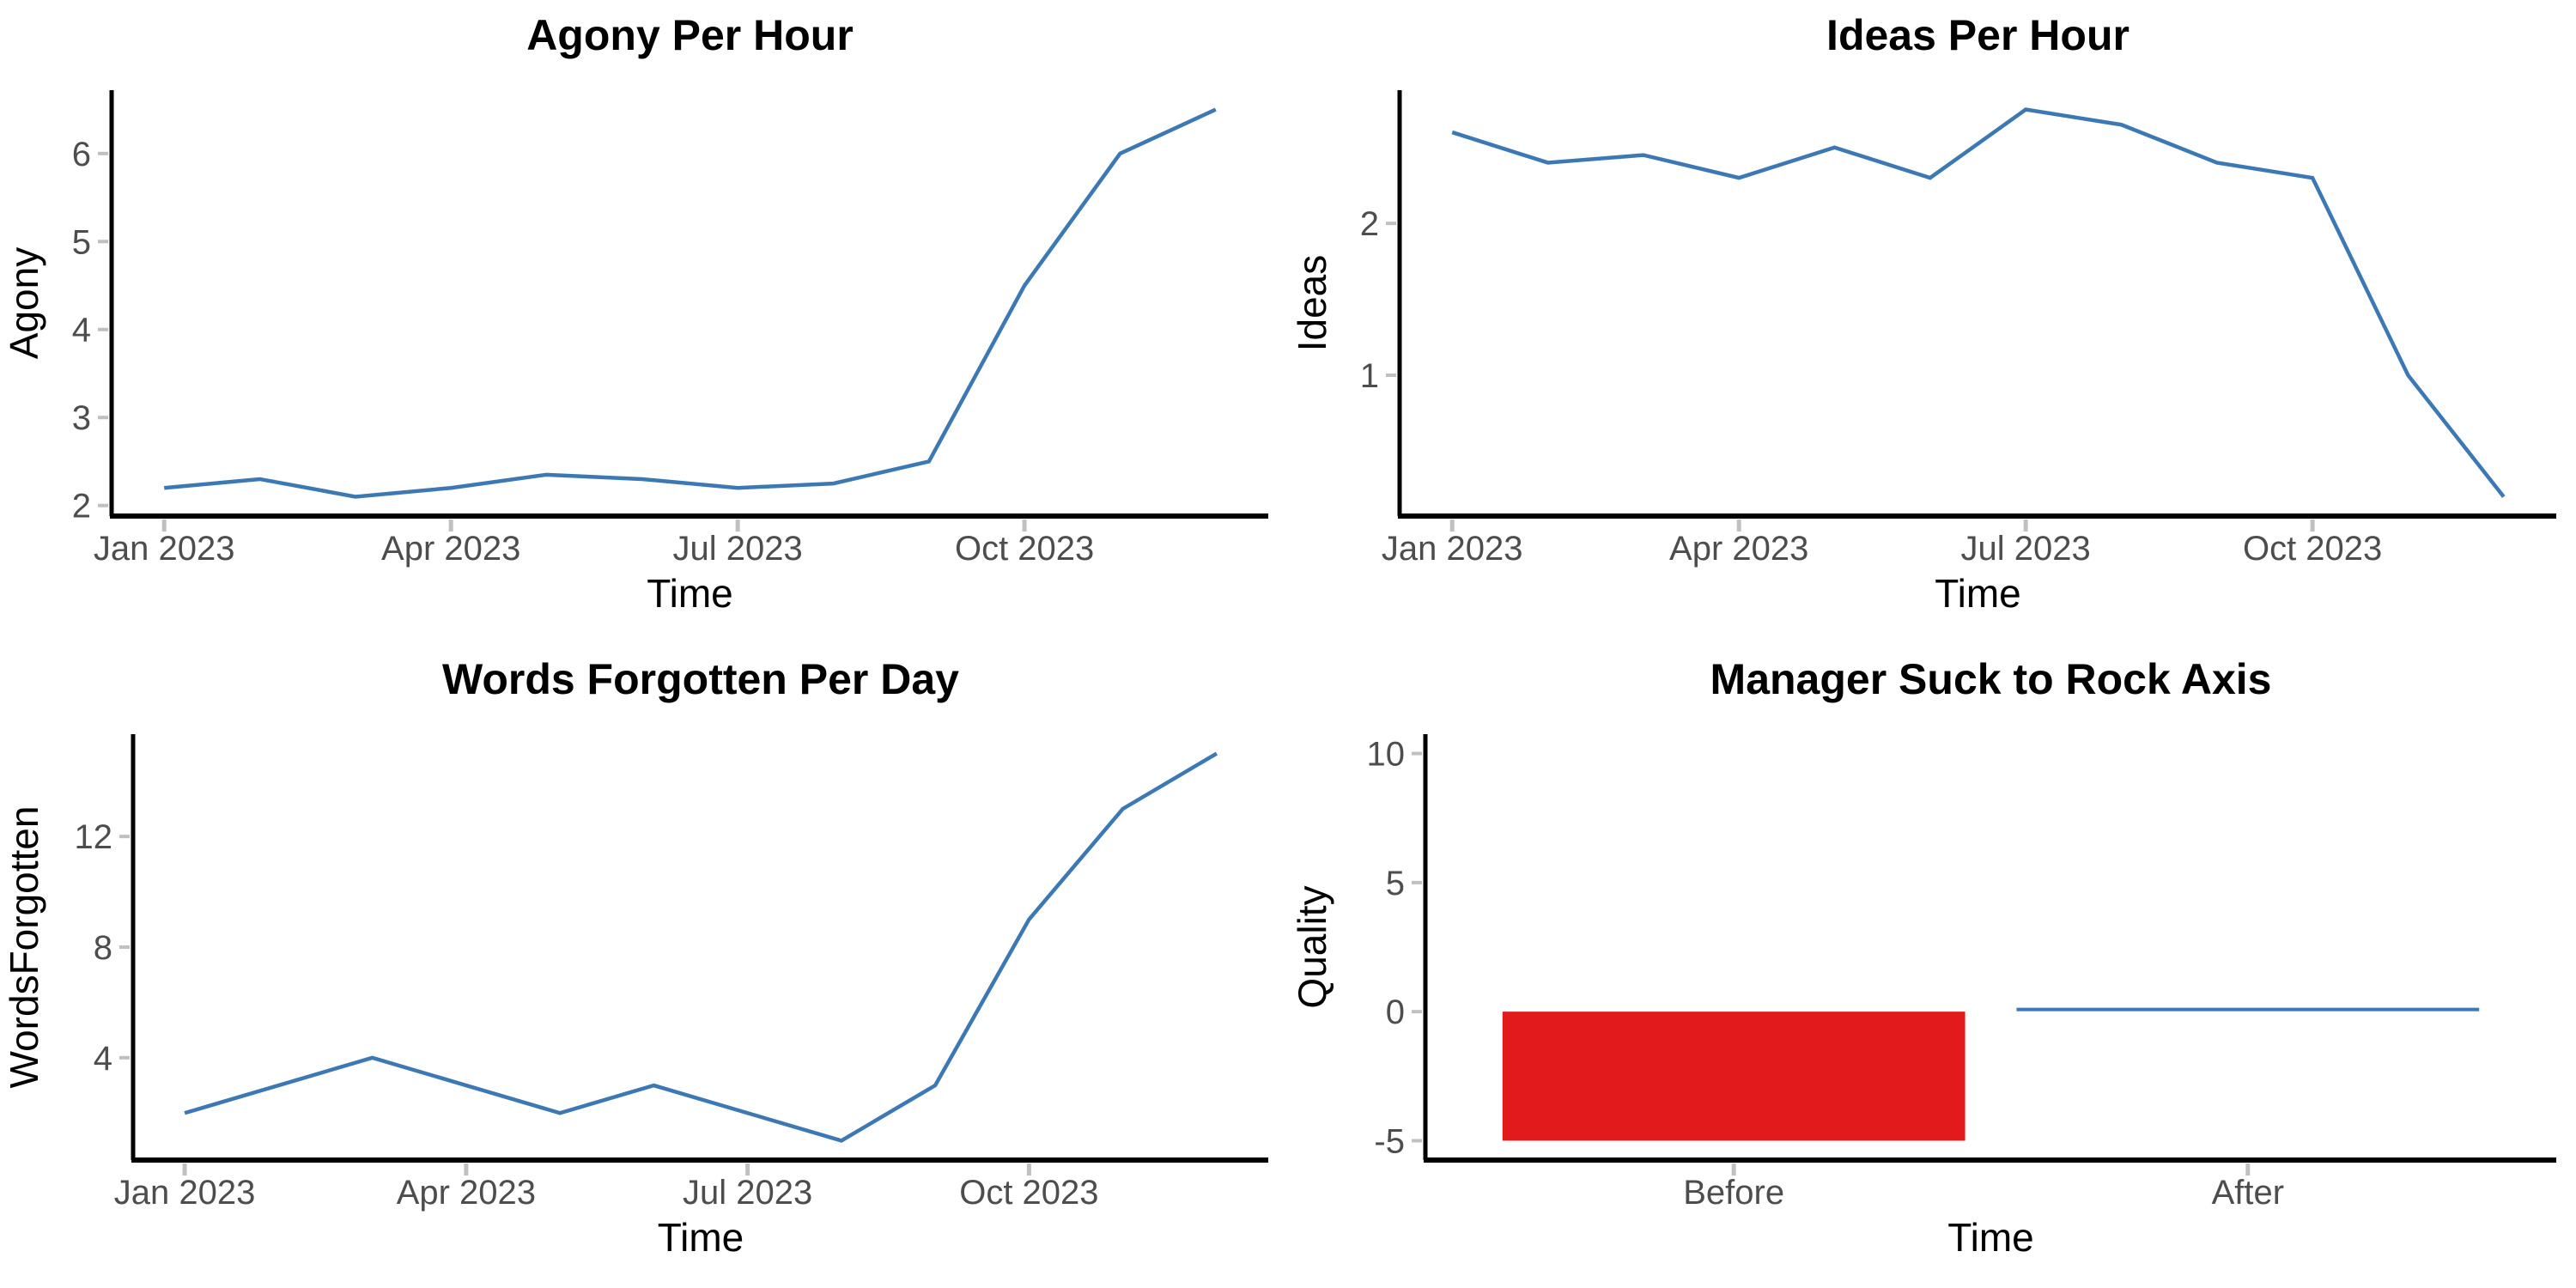  I want to click on x-tick-label: After, so click(2248, 1193).